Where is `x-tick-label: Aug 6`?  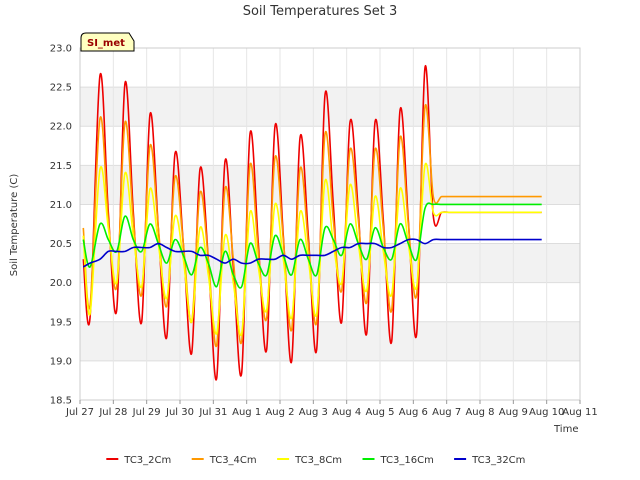
x-tick-label: Aug 6 is located at coordinates (413, 412).